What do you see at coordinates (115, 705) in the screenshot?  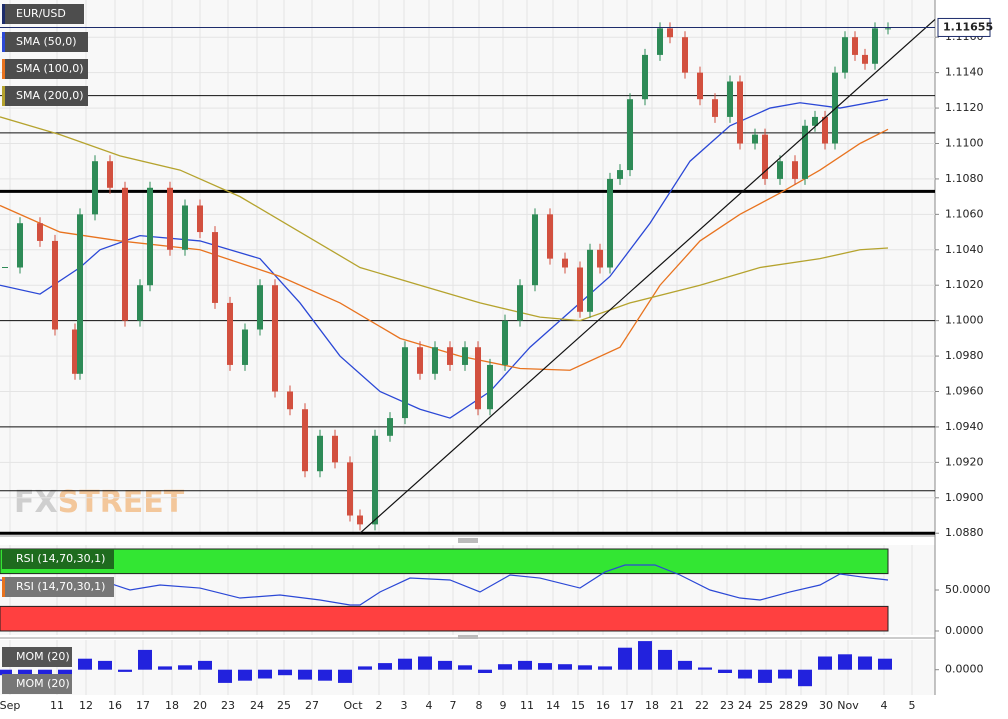 I see `x-tick-label: 16` at bounding box center [115, 705].